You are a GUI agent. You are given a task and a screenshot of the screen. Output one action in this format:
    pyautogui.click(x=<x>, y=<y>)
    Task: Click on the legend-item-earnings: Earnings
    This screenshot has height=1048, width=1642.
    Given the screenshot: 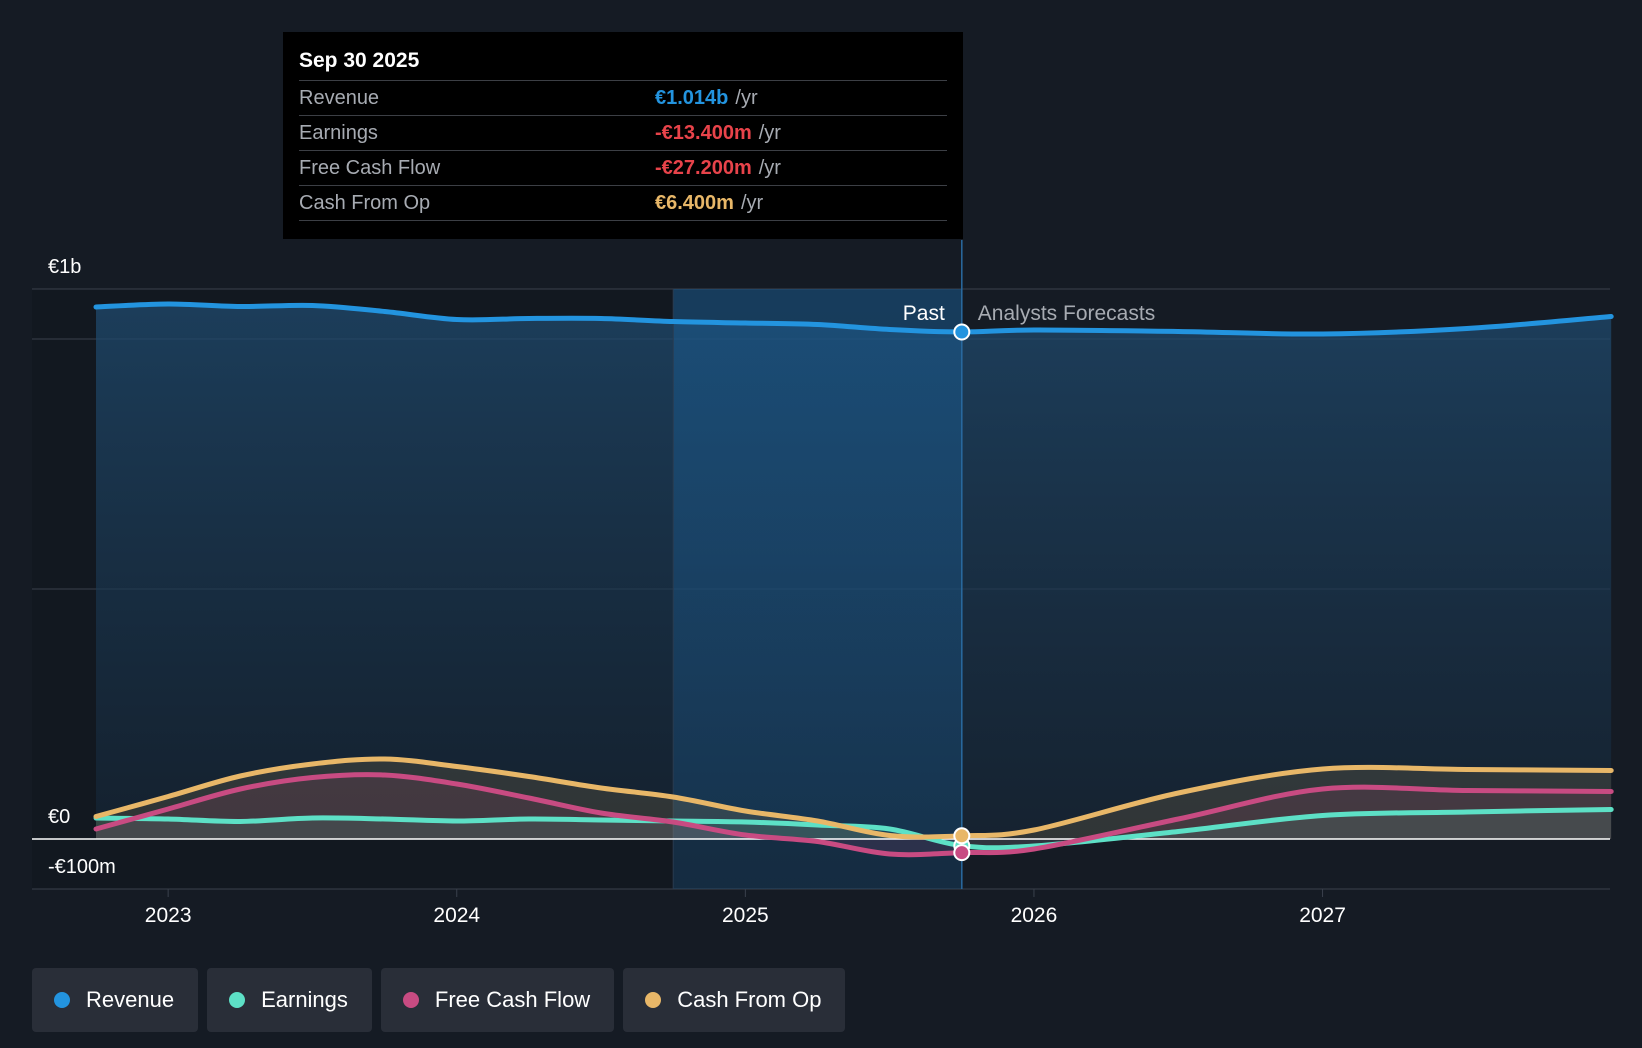 What is the action you would take?
    pyautogui.click(x=289, y=1000)
    